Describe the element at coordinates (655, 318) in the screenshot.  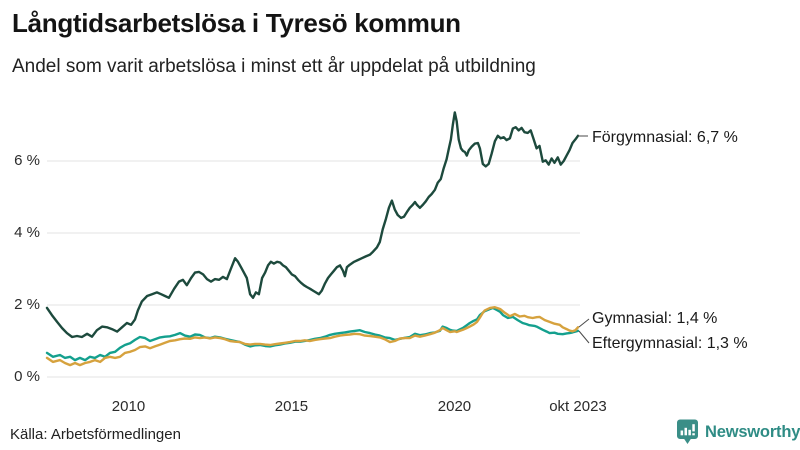
I see `series-label-gymnasial: Gymnasial: 1,4 %` at that location.